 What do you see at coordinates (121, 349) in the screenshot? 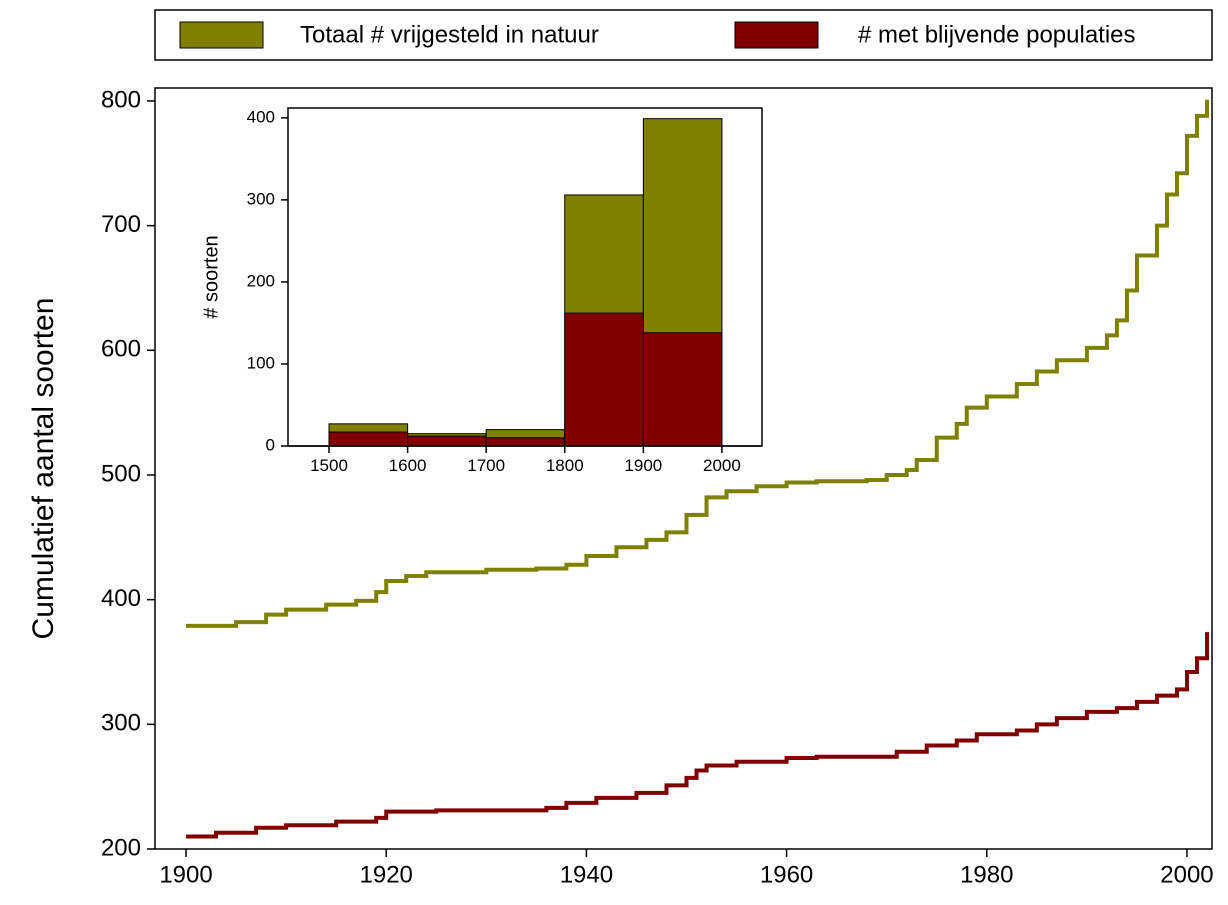
I see `y-tick-label: 600` at bounding box center [121, 349].